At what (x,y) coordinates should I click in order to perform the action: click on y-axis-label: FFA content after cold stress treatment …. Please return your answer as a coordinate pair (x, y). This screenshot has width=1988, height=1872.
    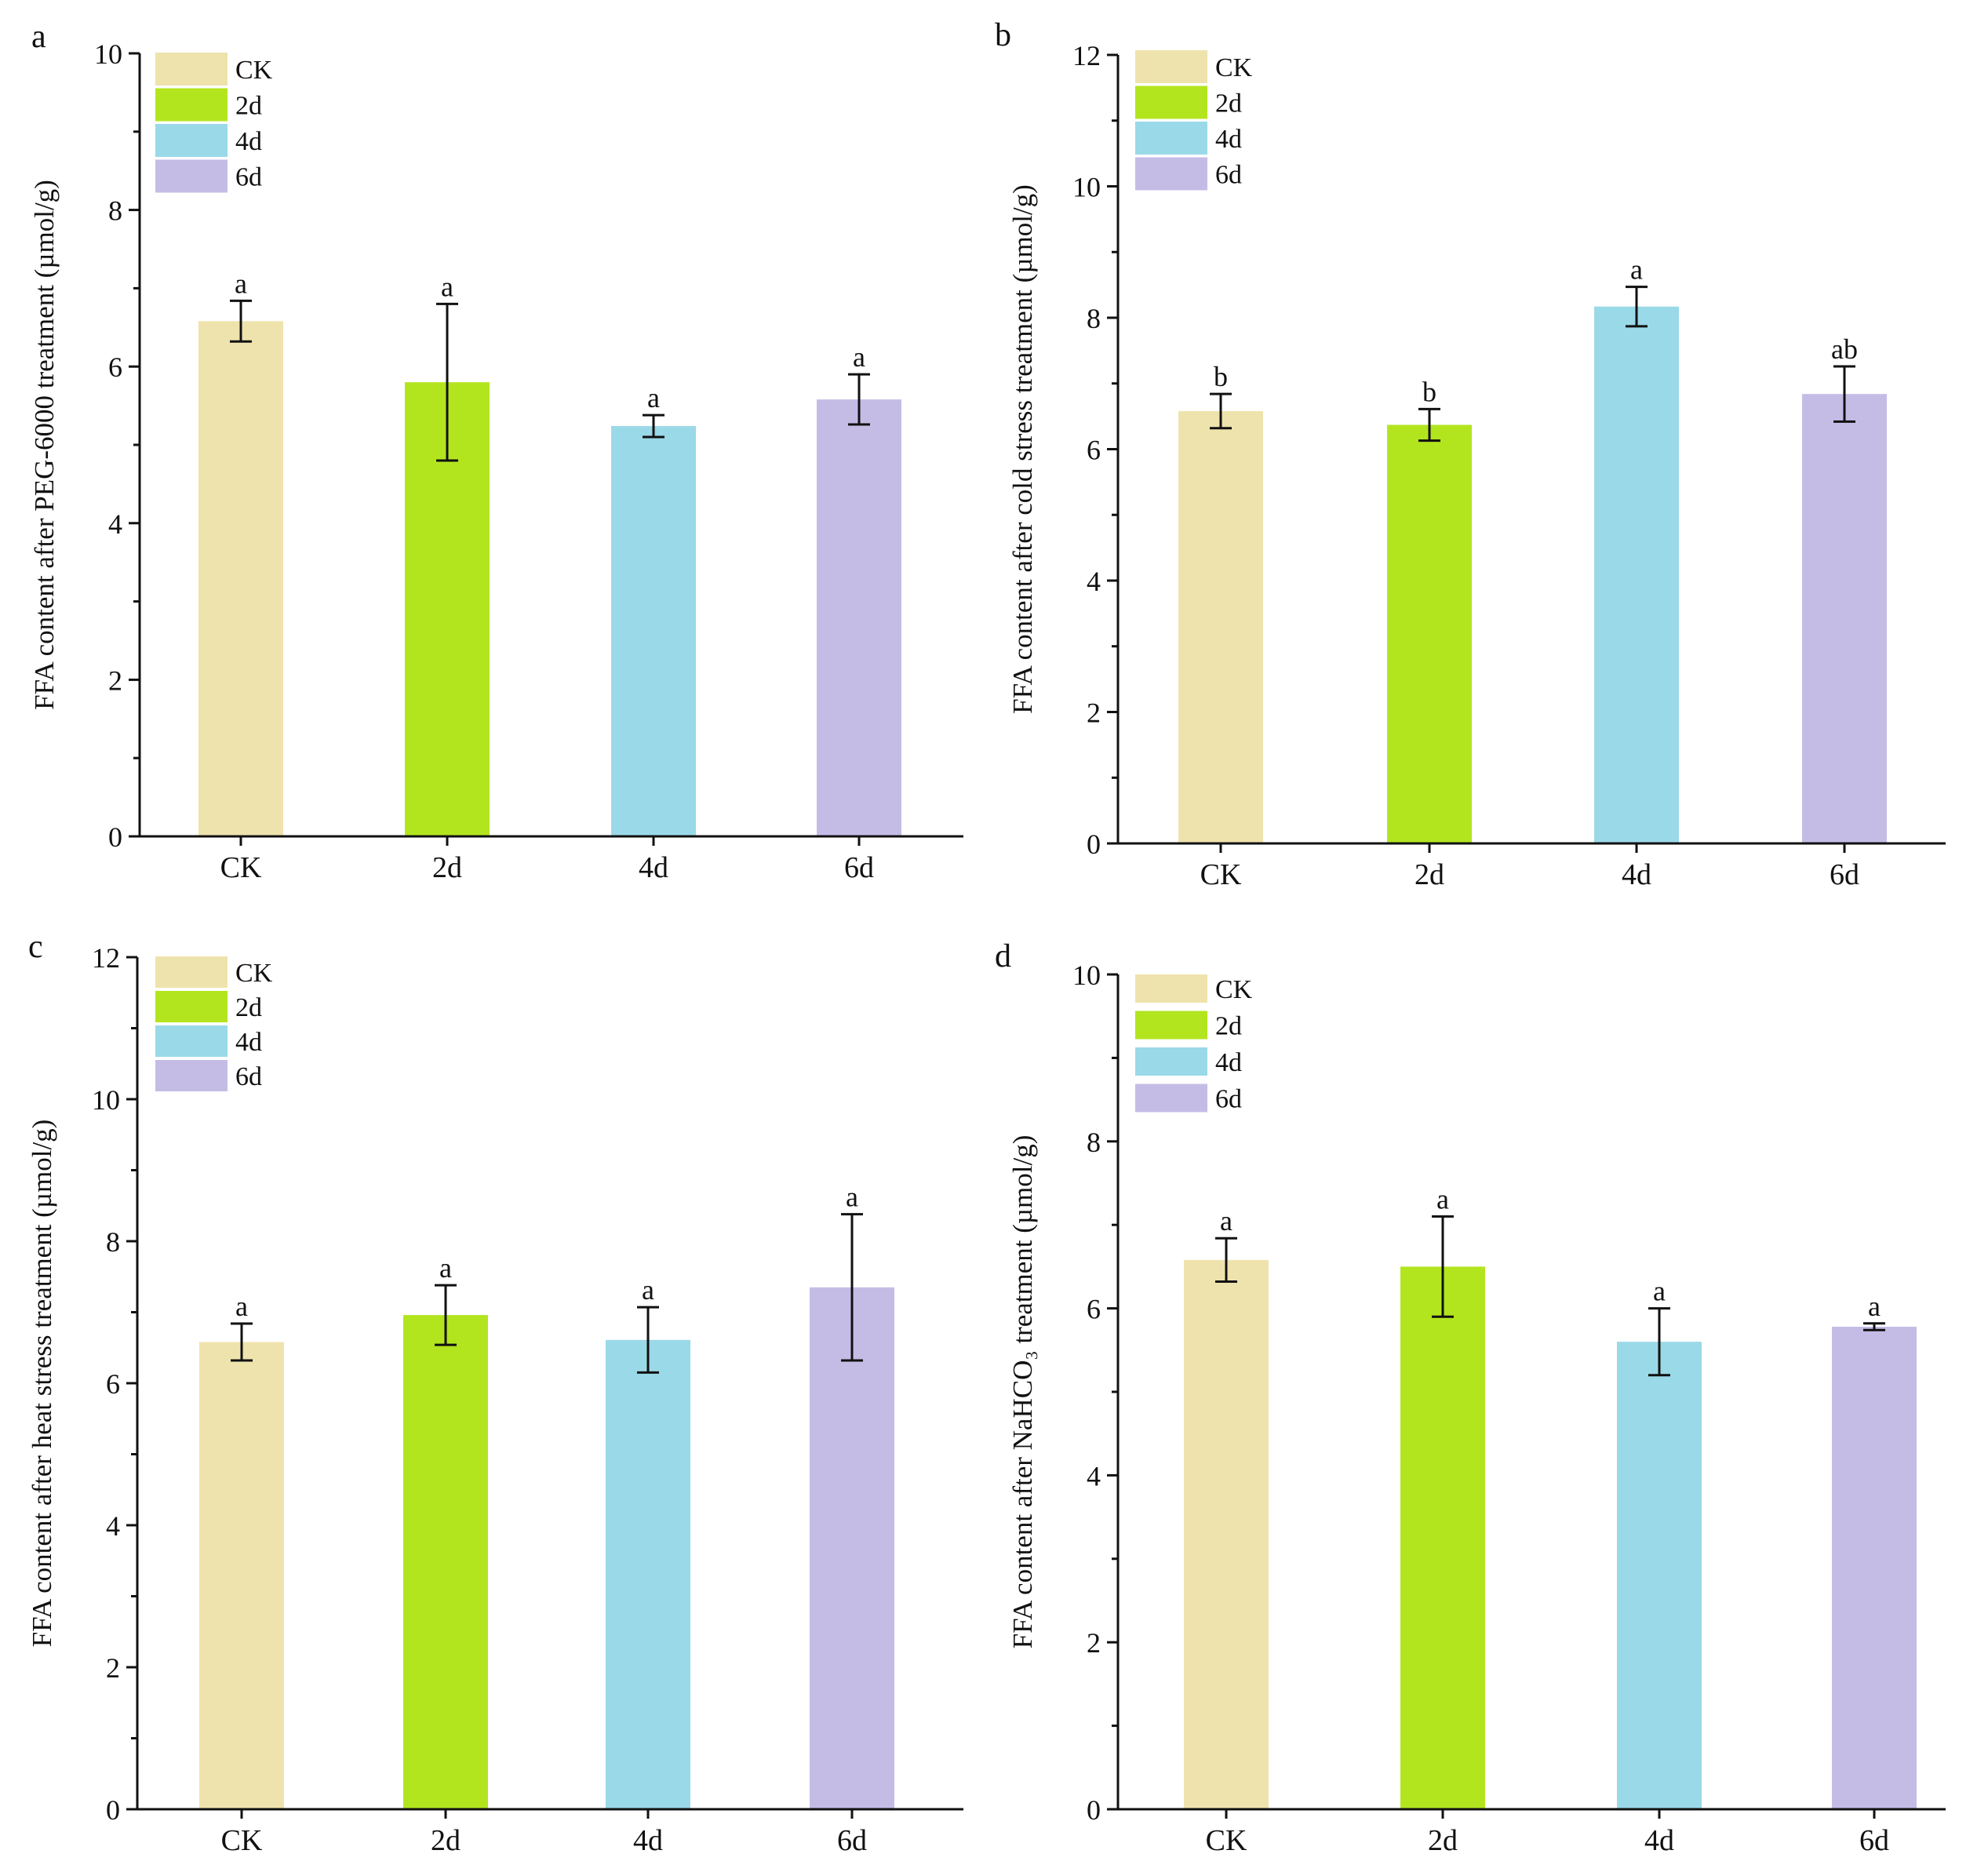
    Looking at the image, I should click on (1022, 449).